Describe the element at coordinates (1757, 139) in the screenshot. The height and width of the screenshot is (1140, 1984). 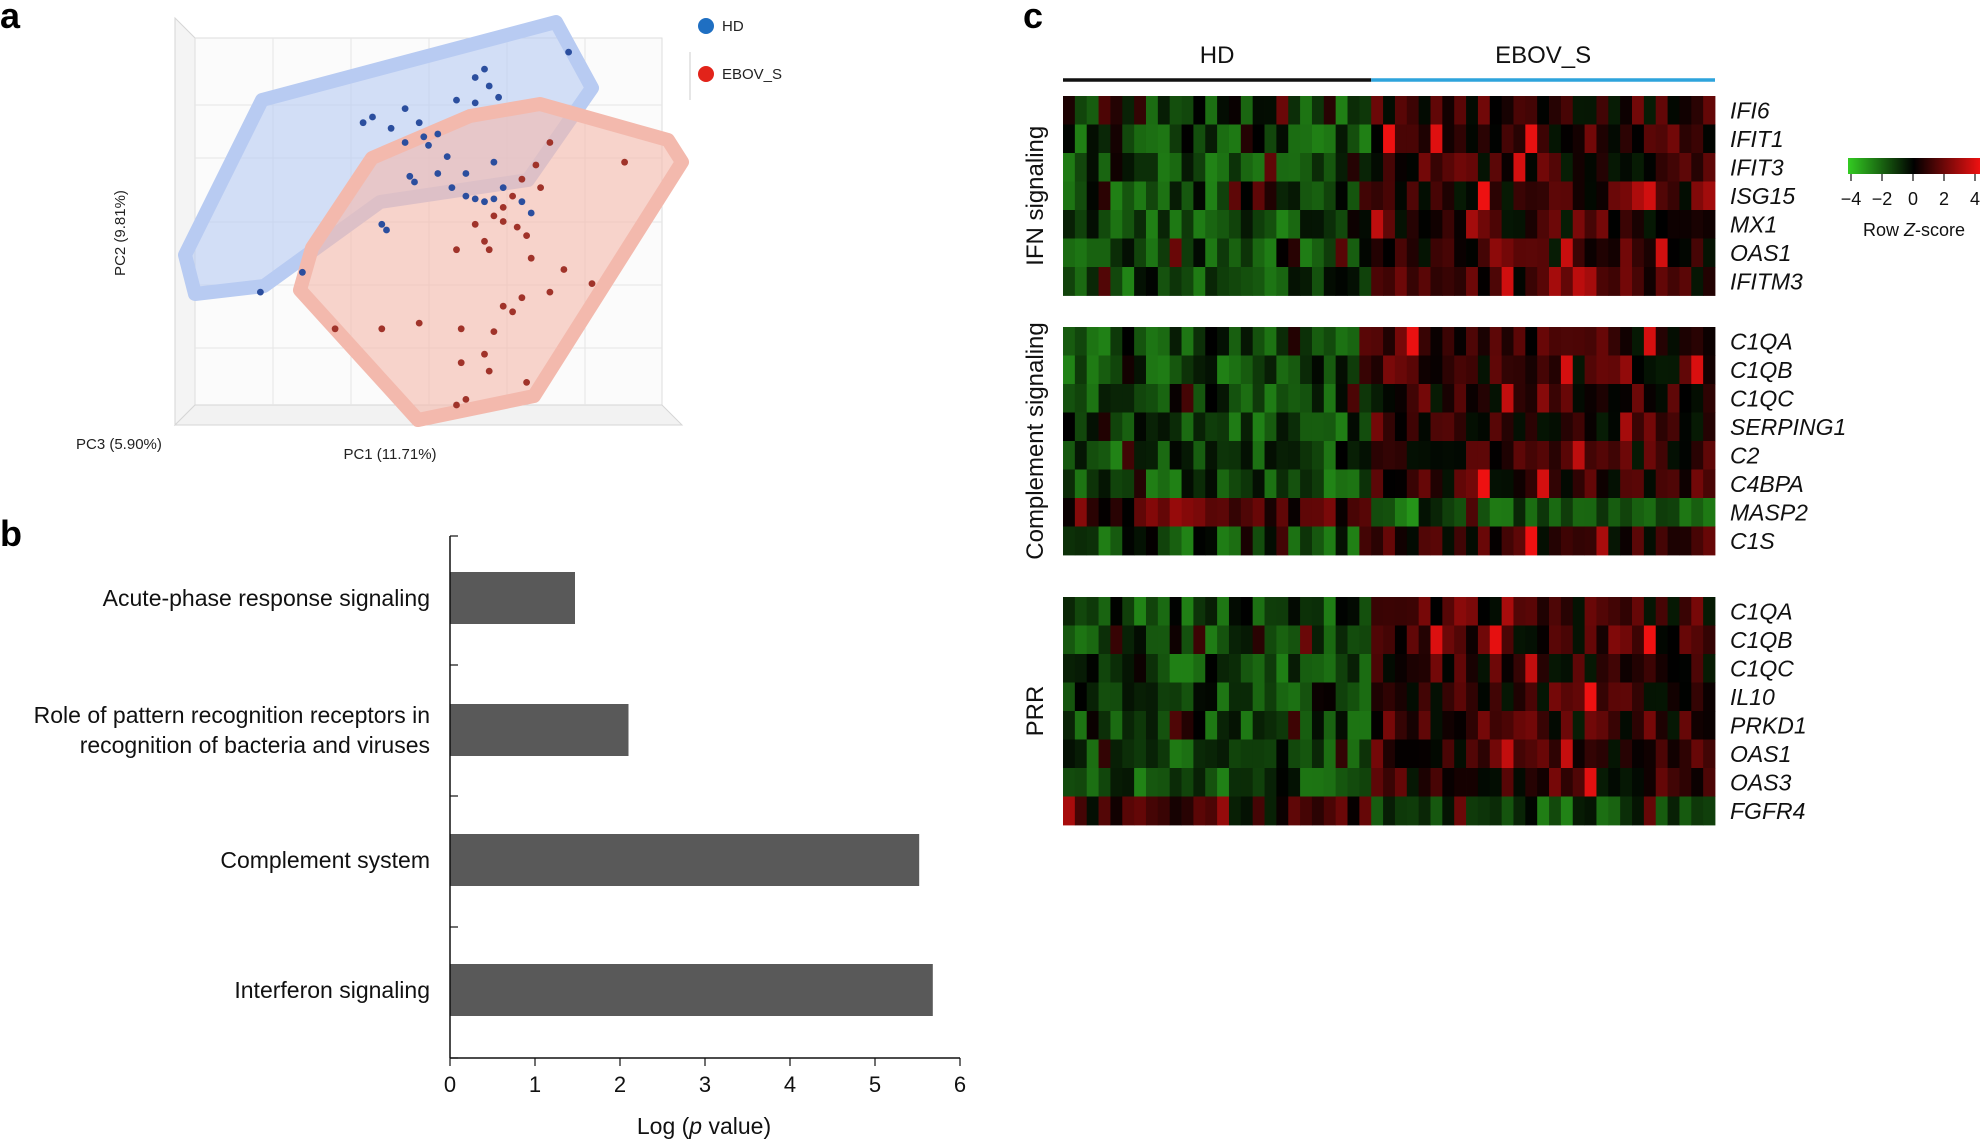
I see `gene-label-0-1: IFIT1` at that location.